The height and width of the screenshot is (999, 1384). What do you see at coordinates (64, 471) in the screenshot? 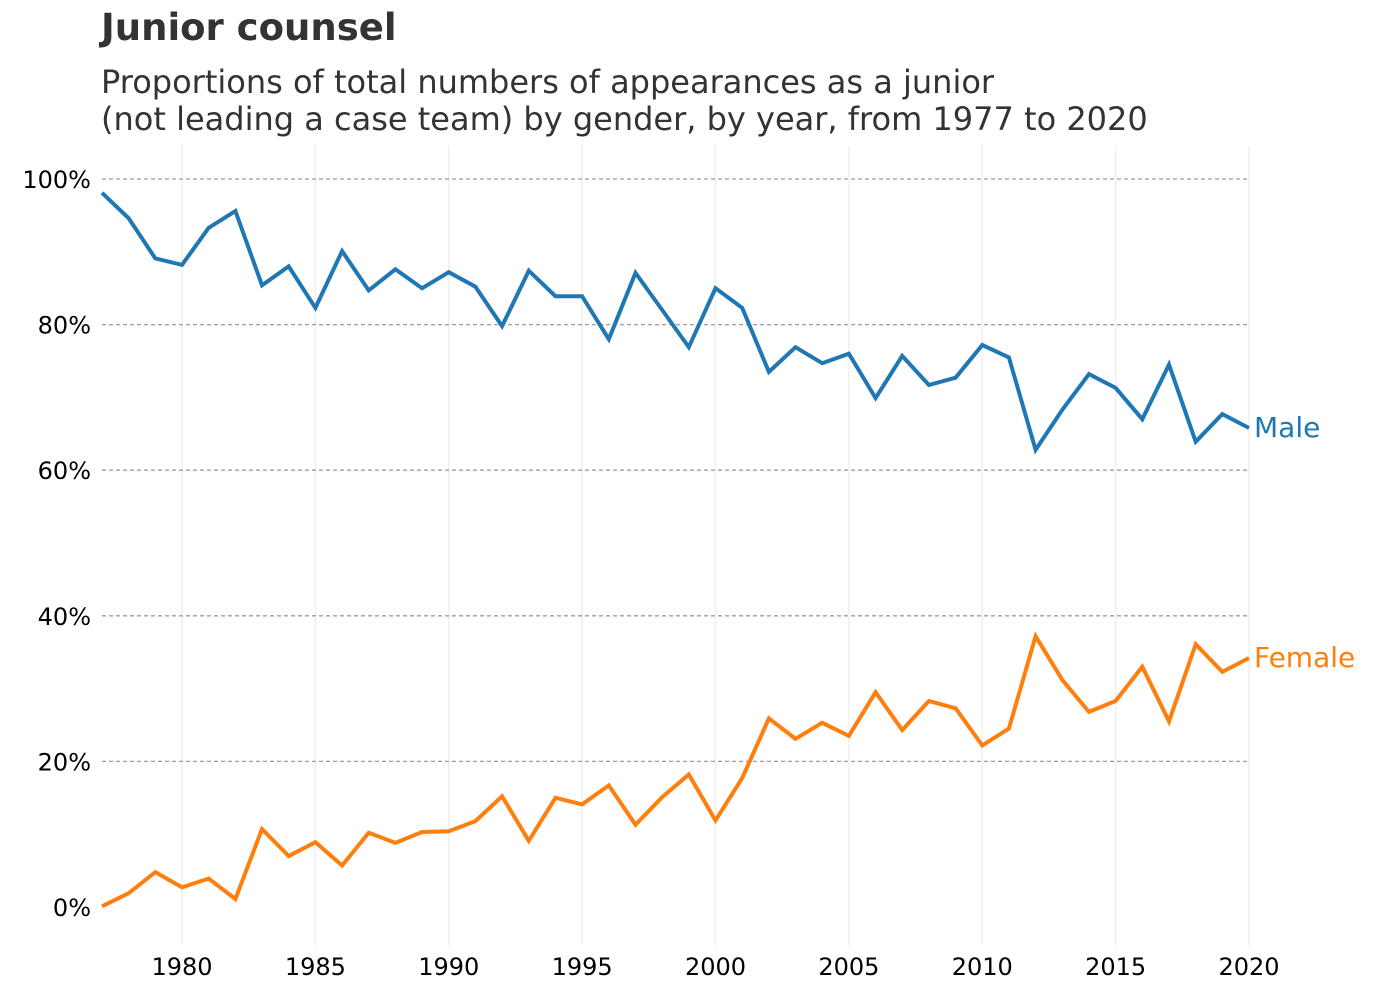
I see `y-tick-label: 60%` at bounding box center [64, 471].